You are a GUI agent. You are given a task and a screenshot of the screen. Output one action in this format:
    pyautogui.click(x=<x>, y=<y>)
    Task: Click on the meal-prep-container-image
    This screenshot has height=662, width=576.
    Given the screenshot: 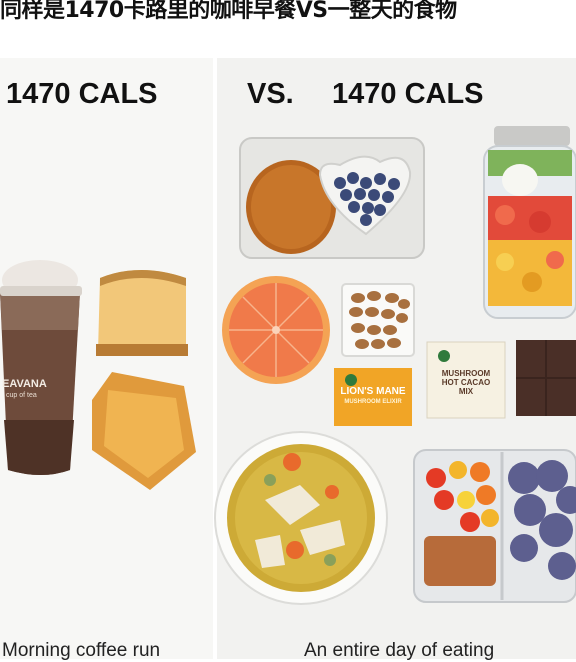 What is the action you would take?
    pyautogui.click(x=494, y=526)
    